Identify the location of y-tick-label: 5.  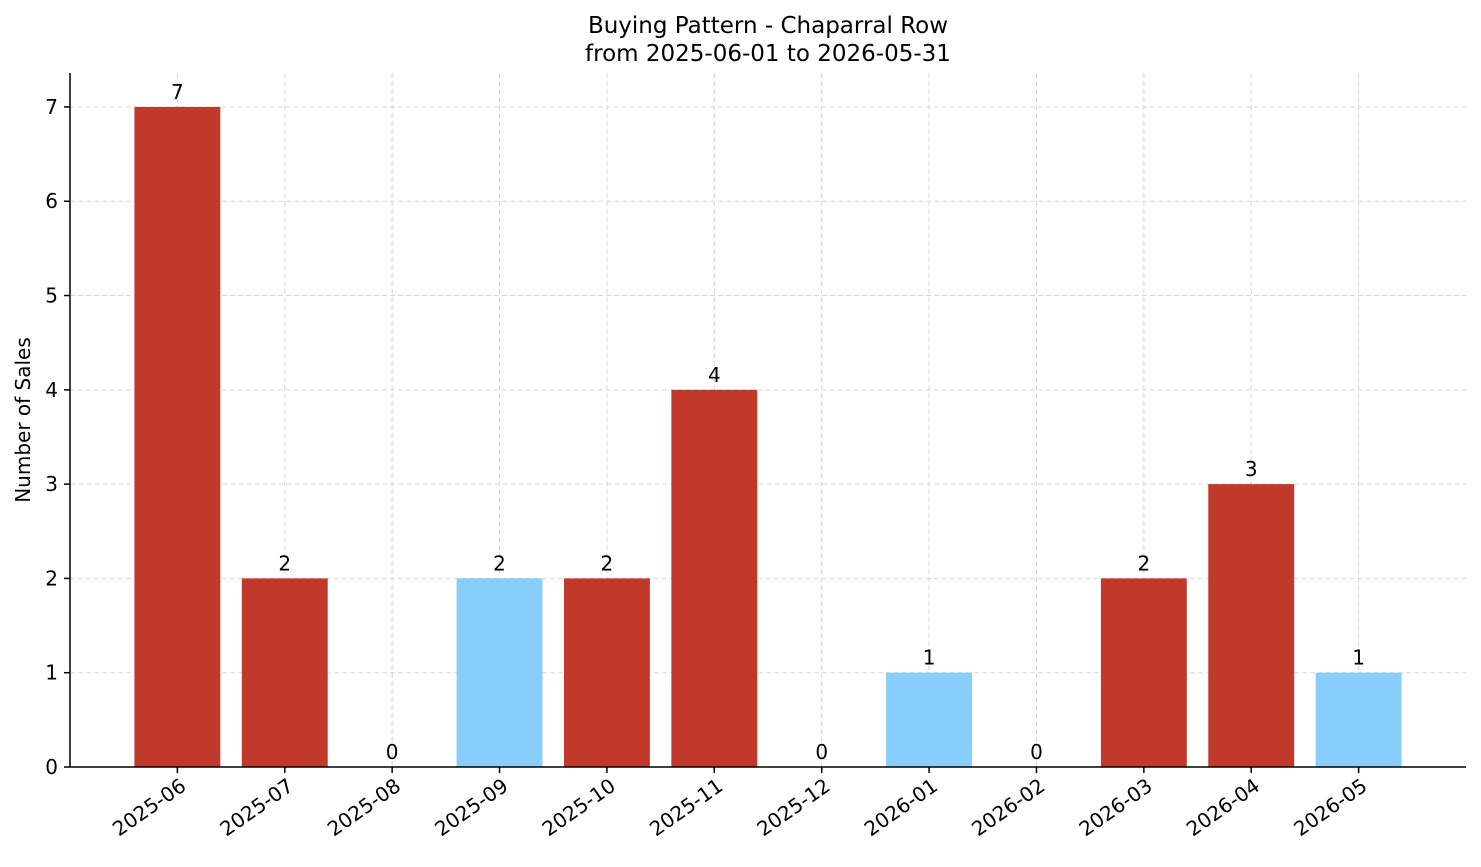
(51, 296).